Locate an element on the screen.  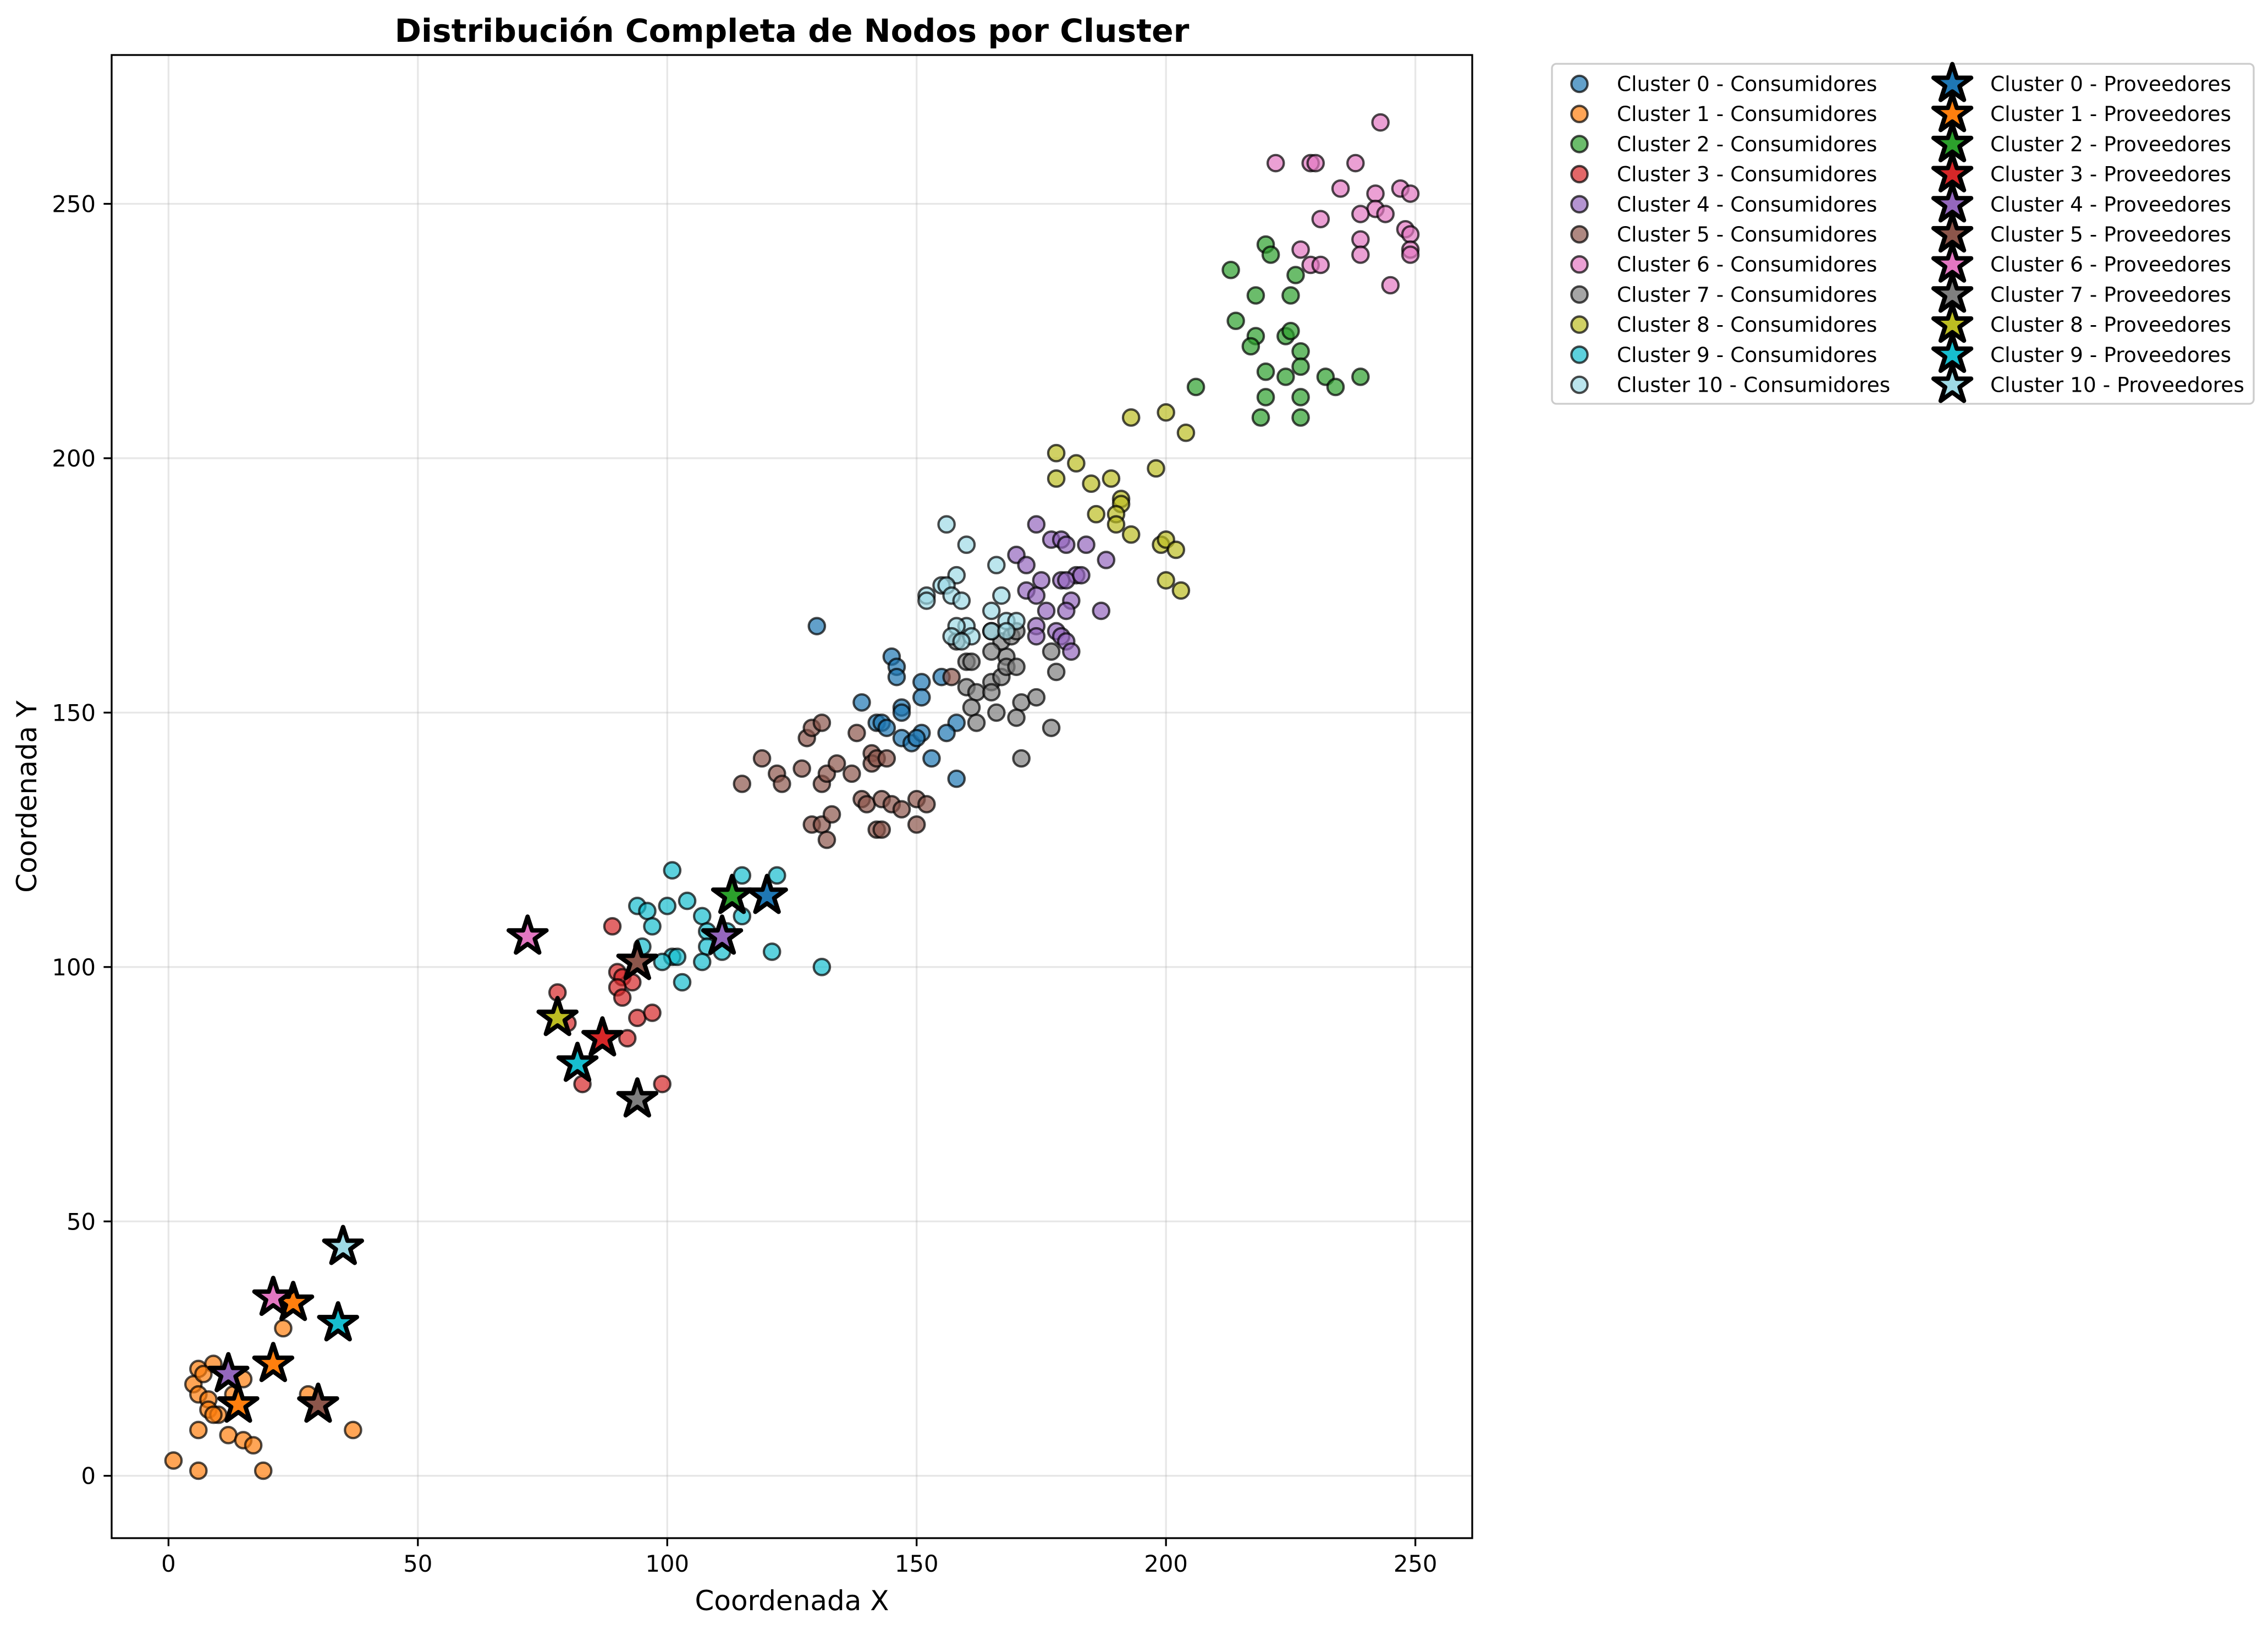
legend-entry: Cluster 9 - Consumidores is located at coordinates (1723, 355).